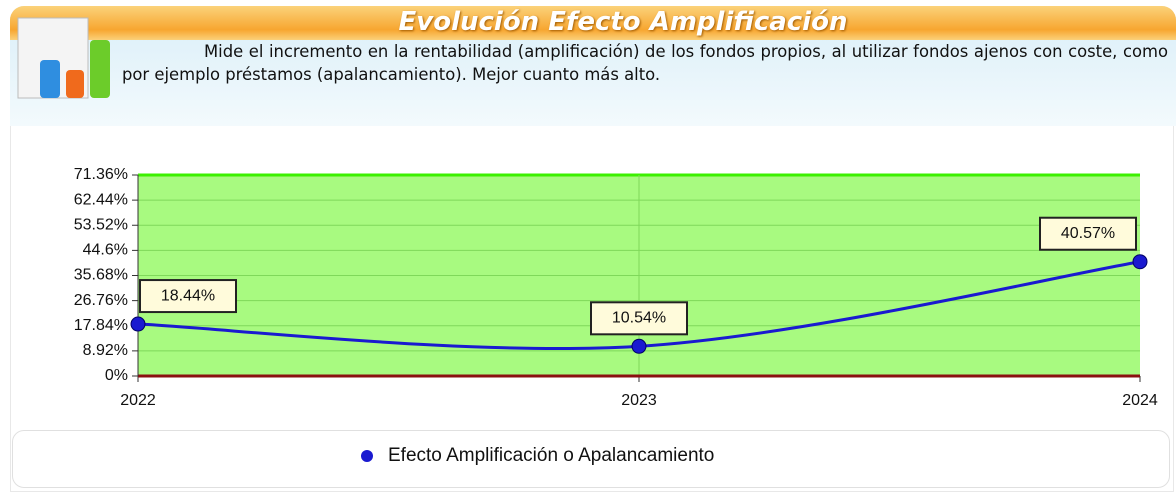 The height and width of the screenshot is (496, 1176). What do you see at coordinates (101, 174) in the screenshot?
I see `y-tick-label: 71.36%` at bounding box center [101, 174].